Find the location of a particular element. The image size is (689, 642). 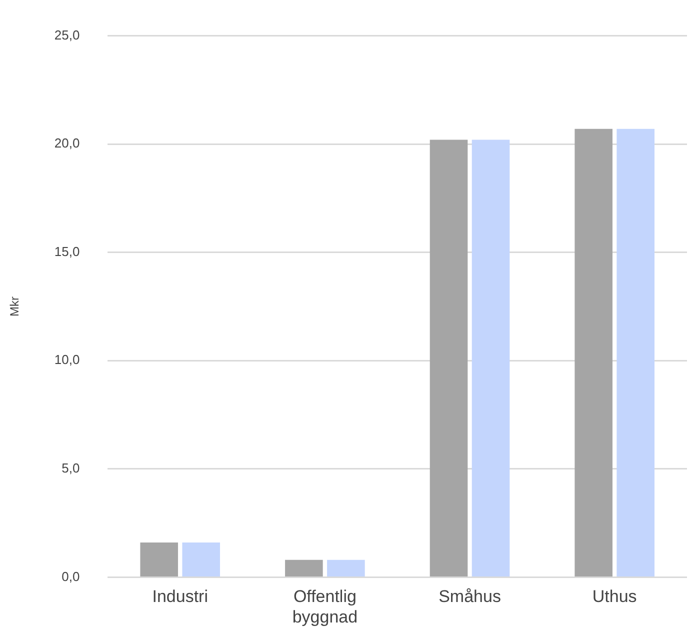

y-tick-label: 15,0 is located at coordinates (67, 251).